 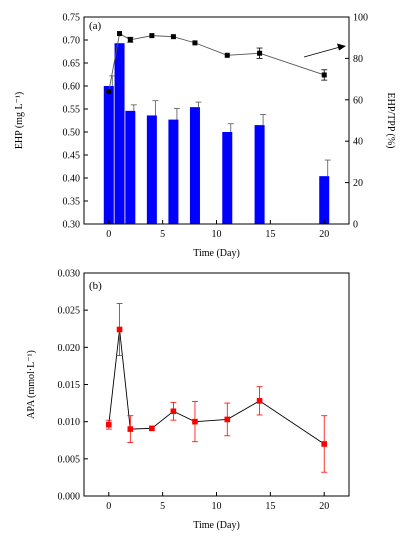 What do you see at coordinates (358, 59) in the screenshot?
I see `panel-a-right-y-tick-label: 80` at bounding box center [358, 59].